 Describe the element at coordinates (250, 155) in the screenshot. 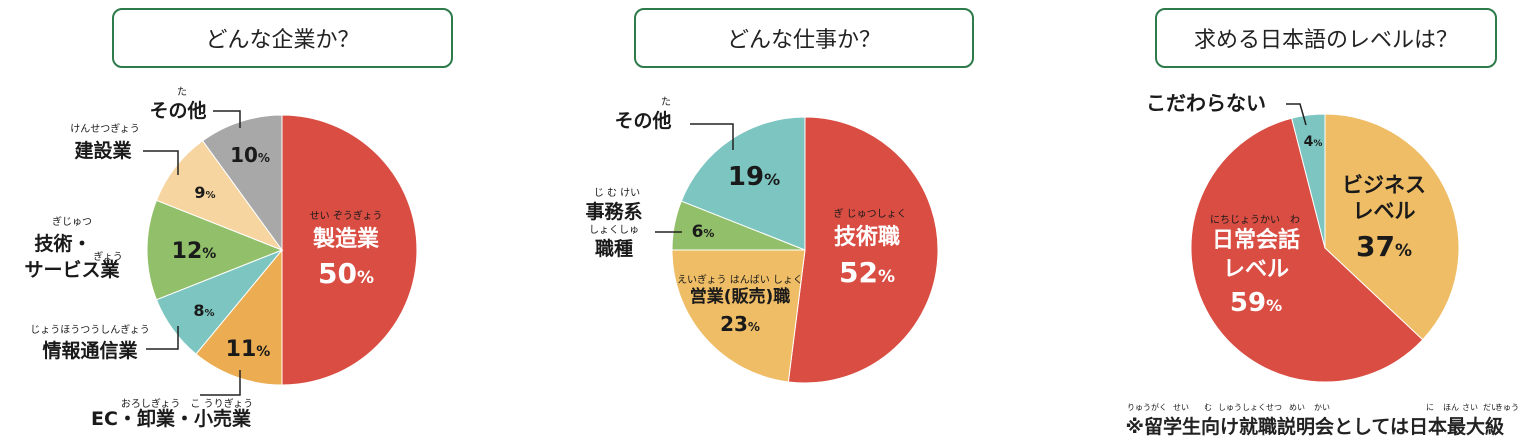

I see `value-sonota-0: 10%` at that location.